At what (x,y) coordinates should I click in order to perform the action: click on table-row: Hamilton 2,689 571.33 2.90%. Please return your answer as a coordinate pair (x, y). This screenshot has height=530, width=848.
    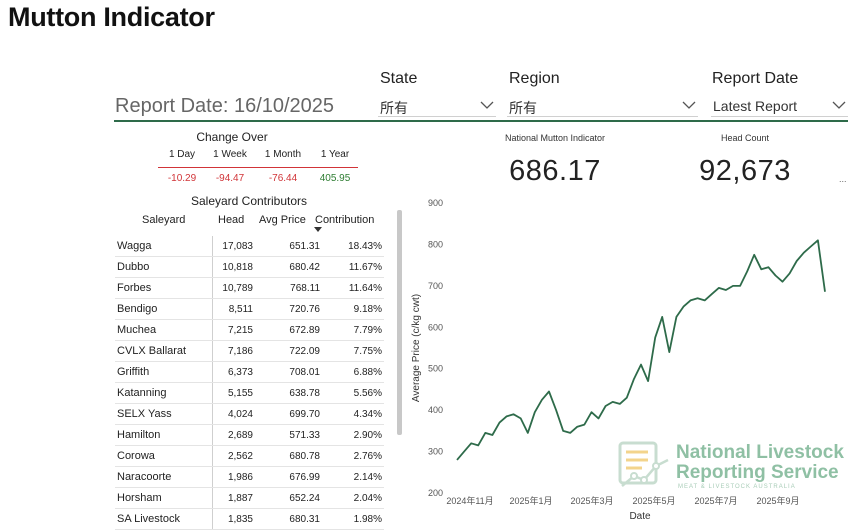
    Looking at the image, I should click on (249, 435).